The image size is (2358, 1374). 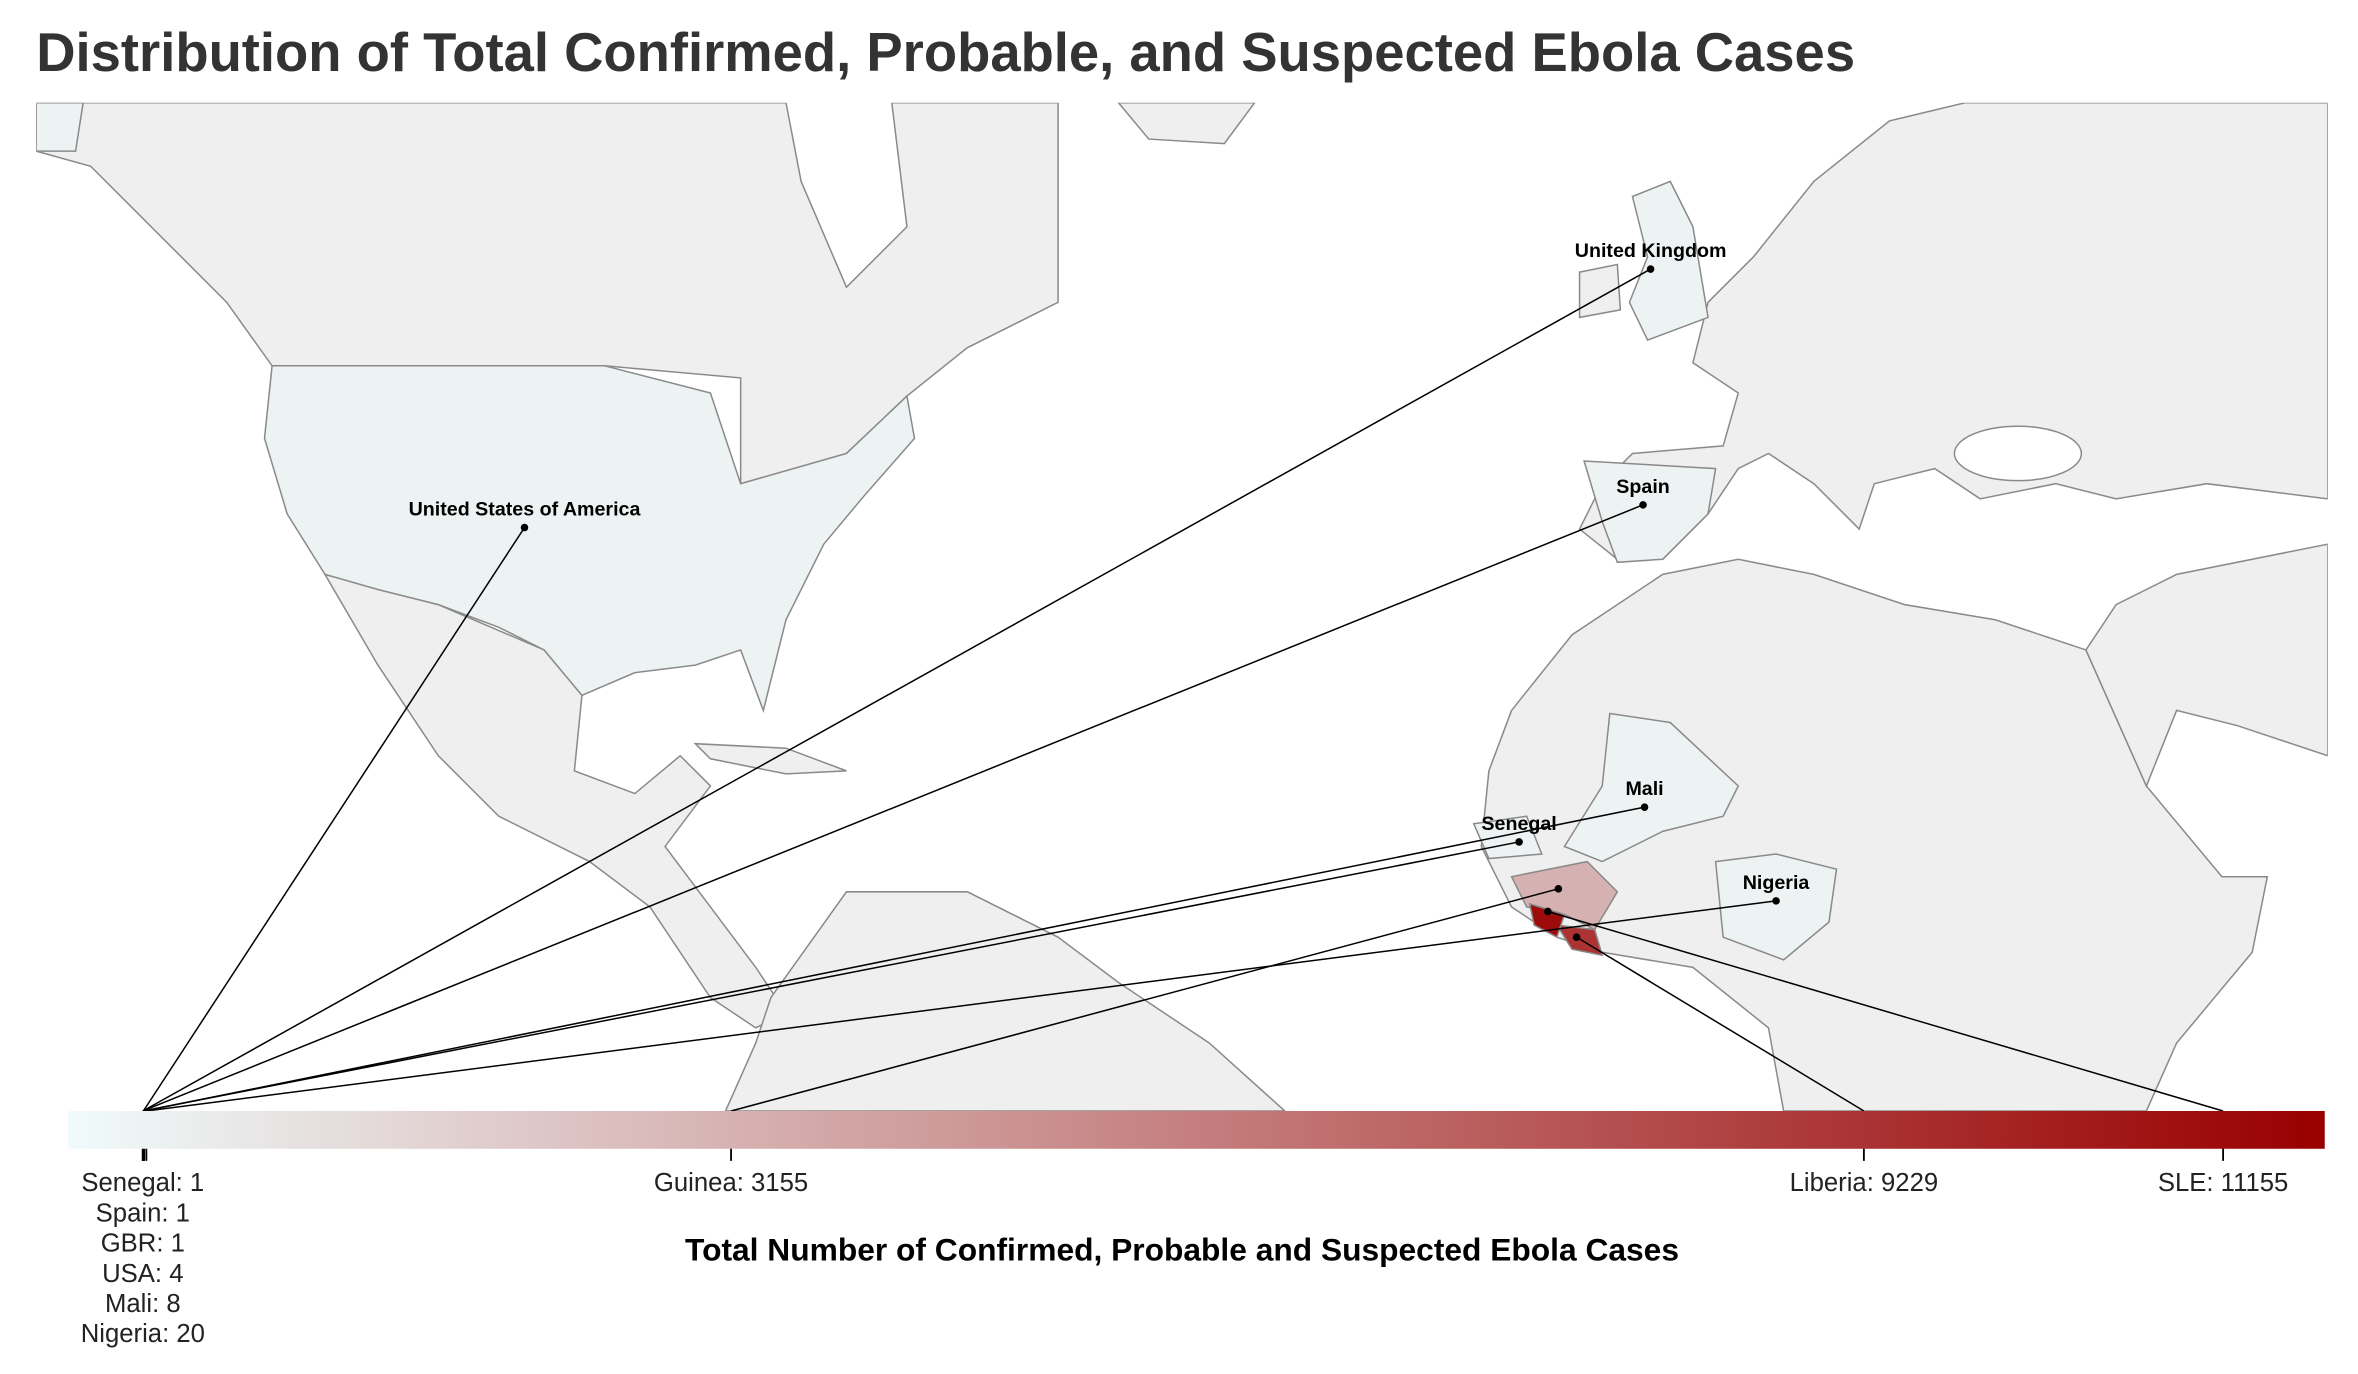 I want to click on map-label: United Kingdom, so click(x=1651, y=251).